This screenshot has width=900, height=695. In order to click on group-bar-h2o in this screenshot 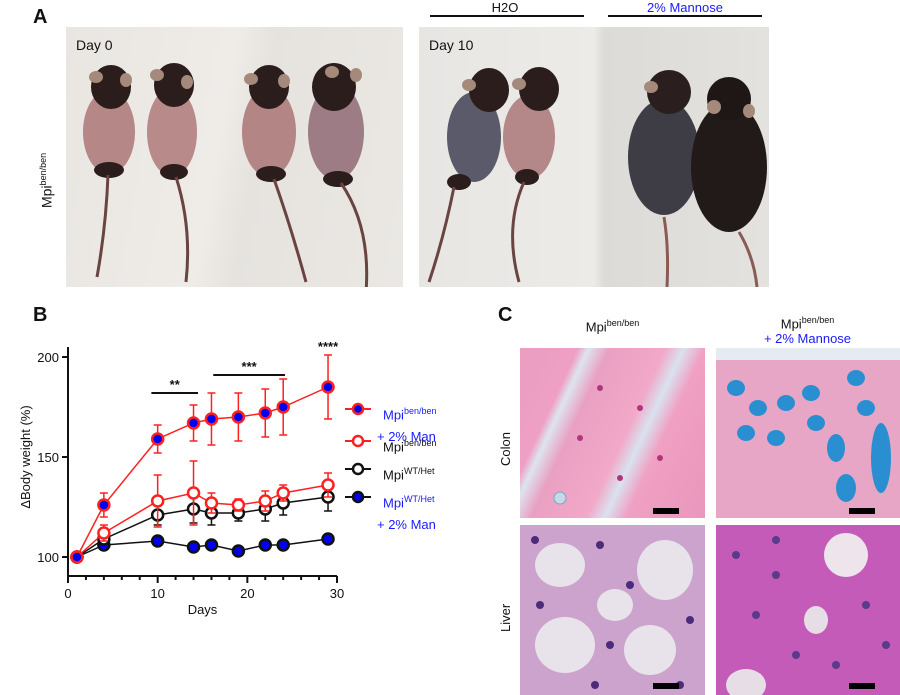, I will do `click(507, 16)`.